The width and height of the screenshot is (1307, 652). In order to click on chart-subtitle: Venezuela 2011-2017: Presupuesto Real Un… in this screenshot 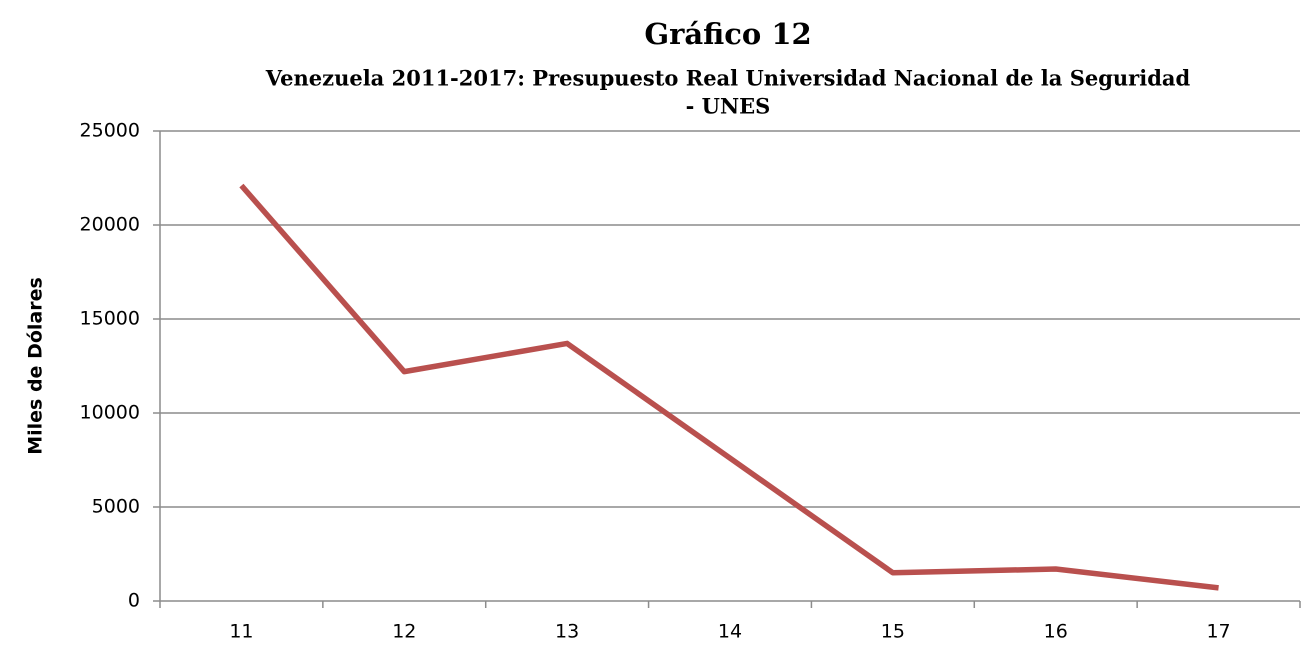, I will do `click(728, 78)`.